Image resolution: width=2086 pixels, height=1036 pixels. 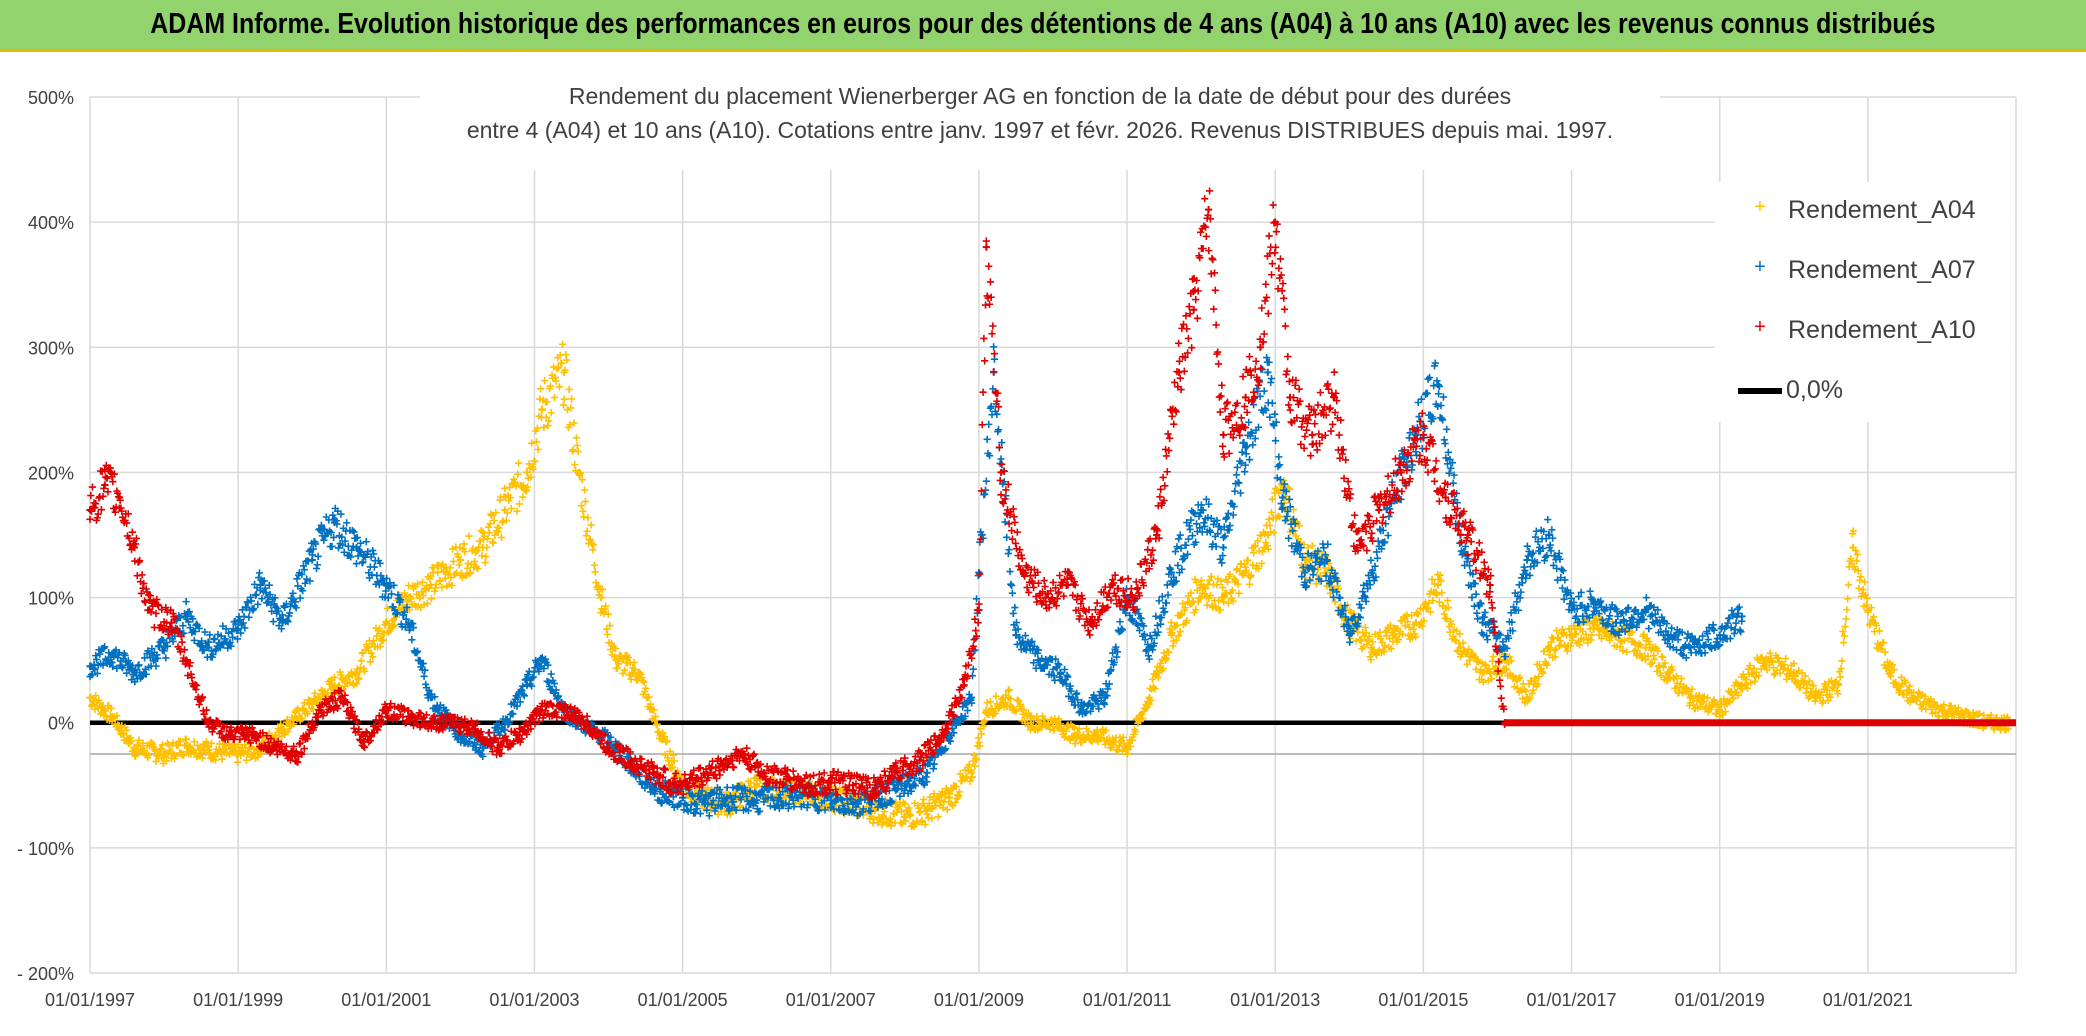 I want to click on x-tick-label: 01/01/1999, so click(x=238, y=1000).